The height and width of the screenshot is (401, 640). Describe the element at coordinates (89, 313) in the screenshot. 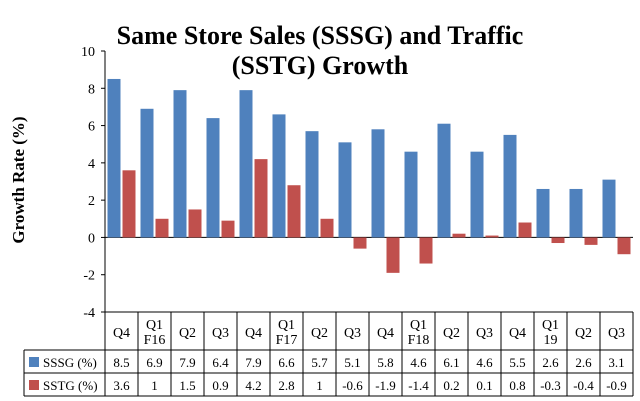

I see `y-tick-label: -4` at that location.